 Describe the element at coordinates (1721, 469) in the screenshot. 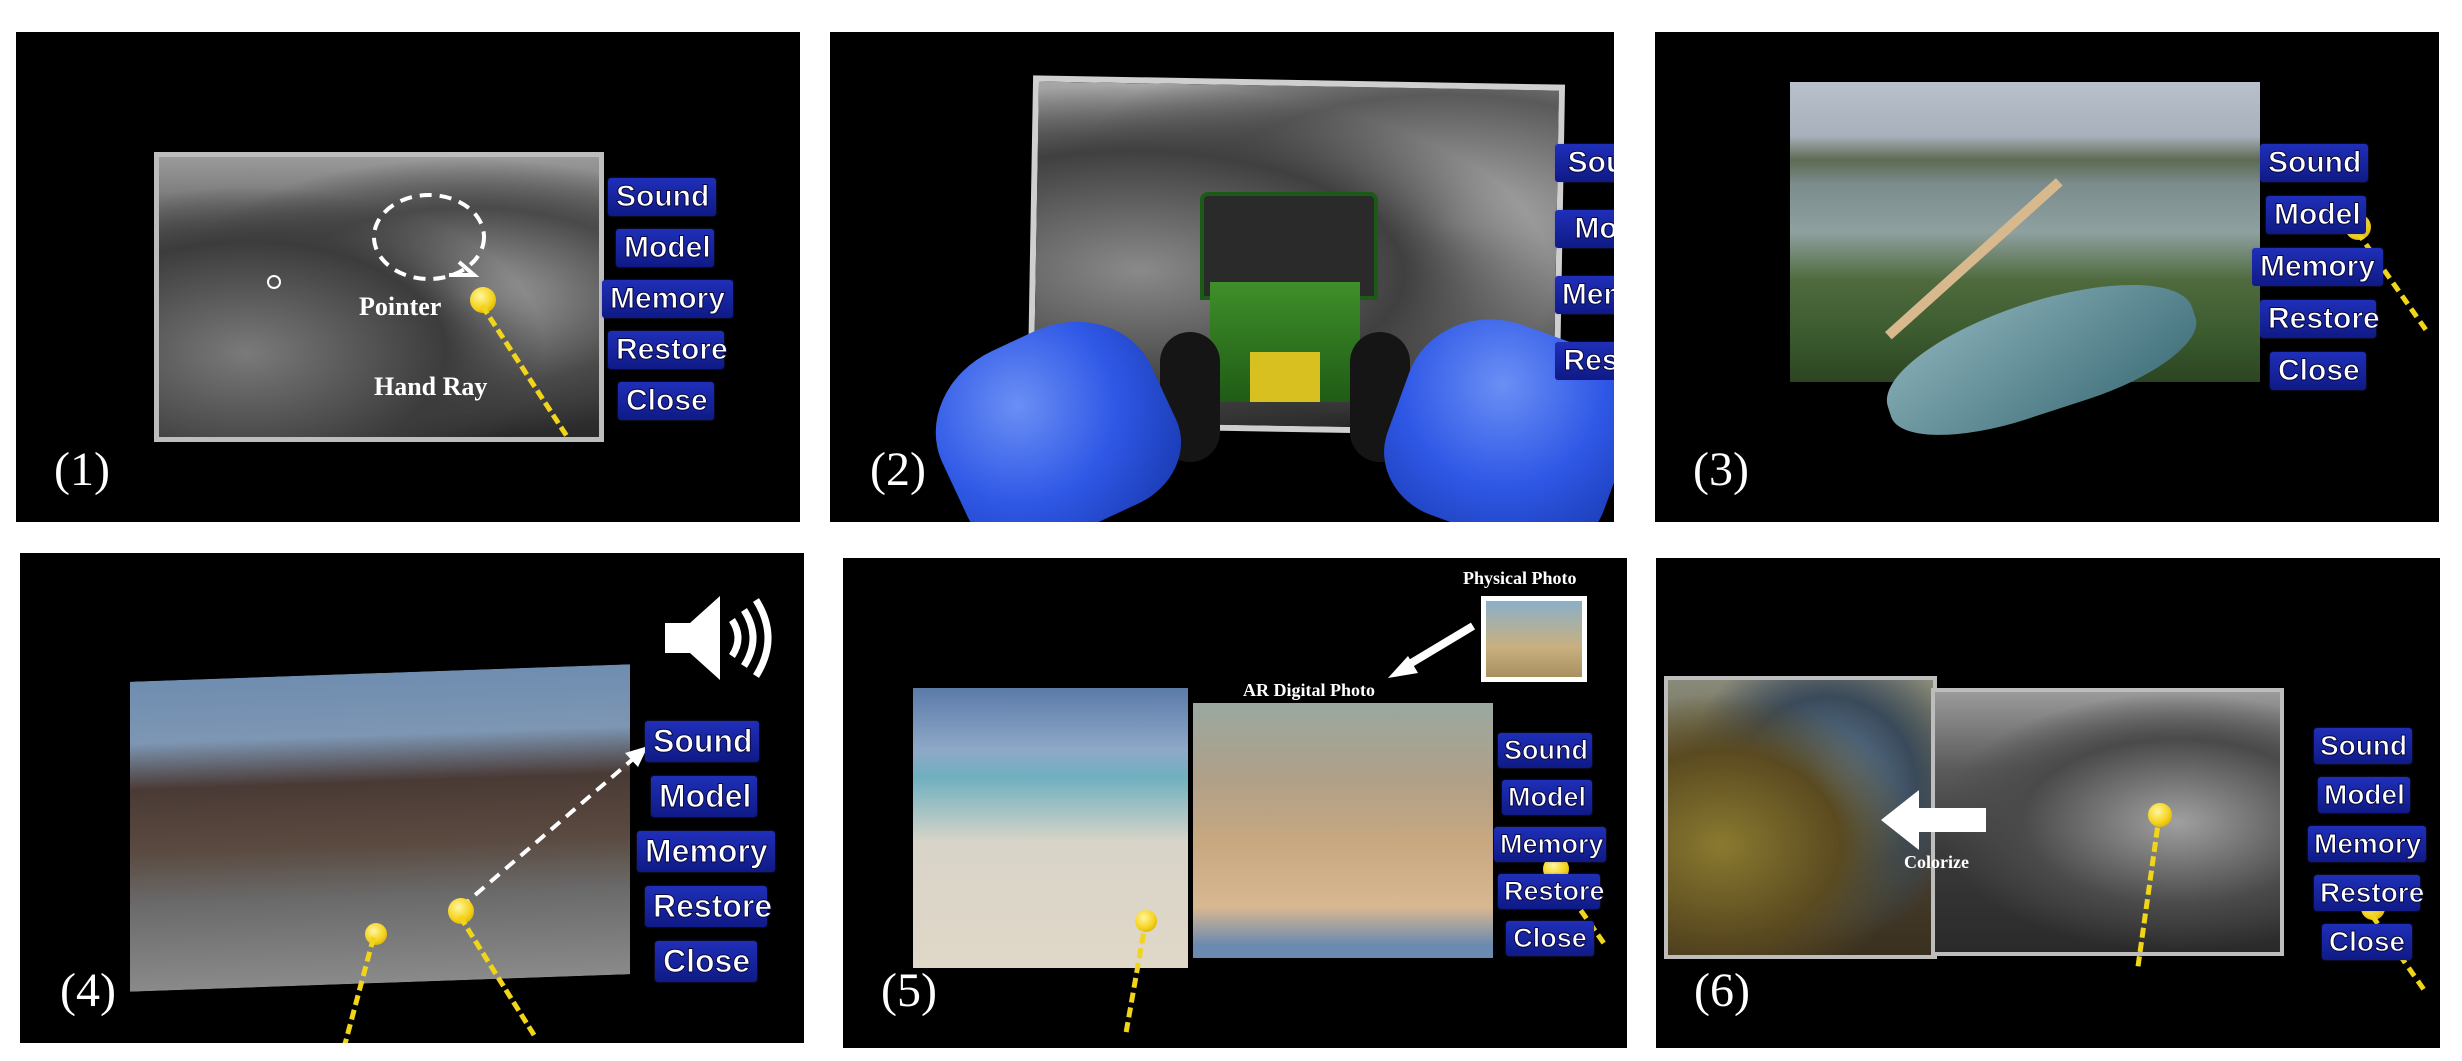

I see `panel-label: (3)` at that location.